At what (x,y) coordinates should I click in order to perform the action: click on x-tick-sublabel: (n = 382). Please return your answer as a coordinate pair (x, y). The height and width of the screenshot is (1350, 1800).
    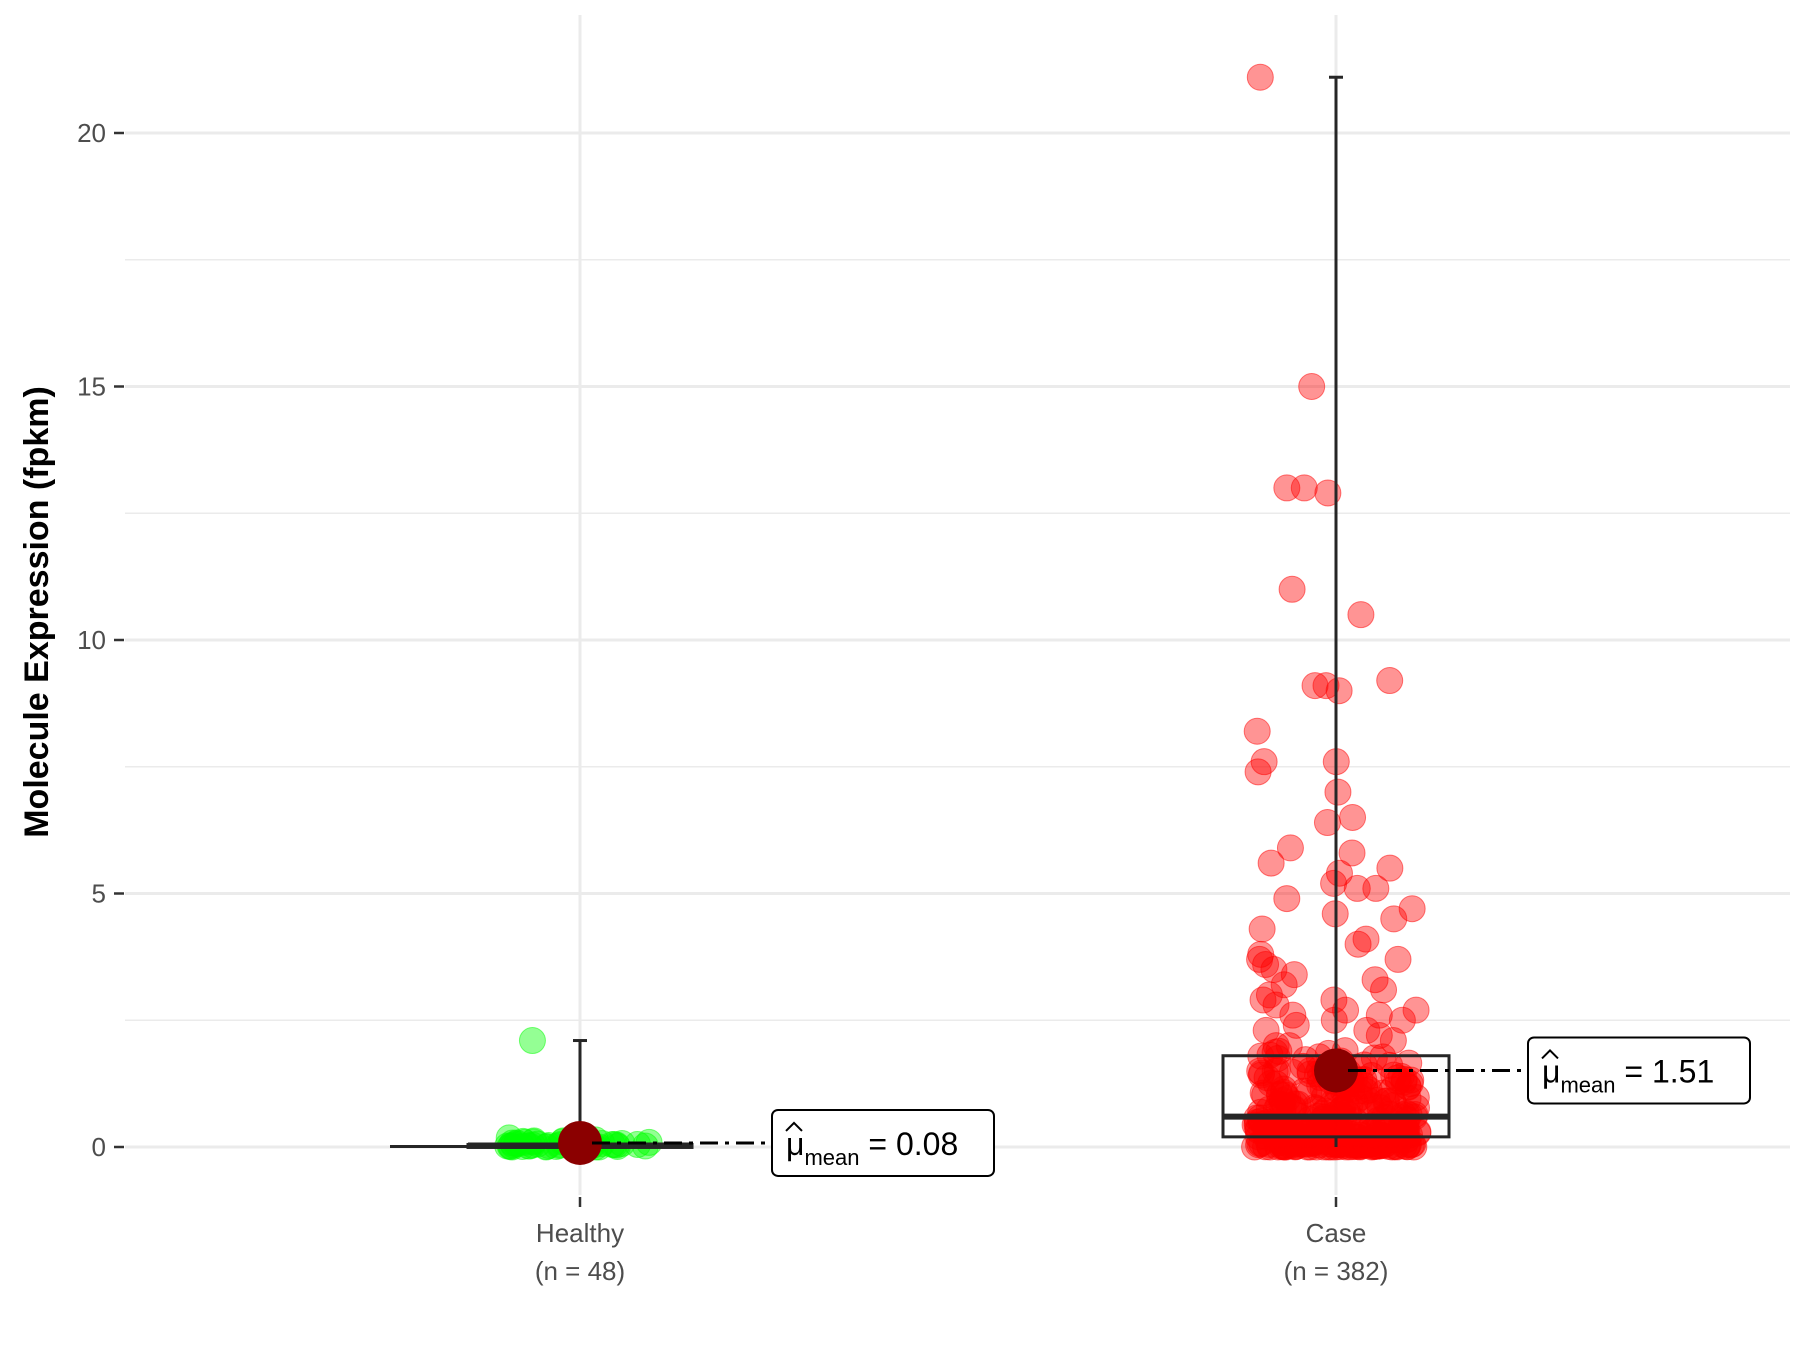
    Looking at the image, I should click on (1336, 1271).